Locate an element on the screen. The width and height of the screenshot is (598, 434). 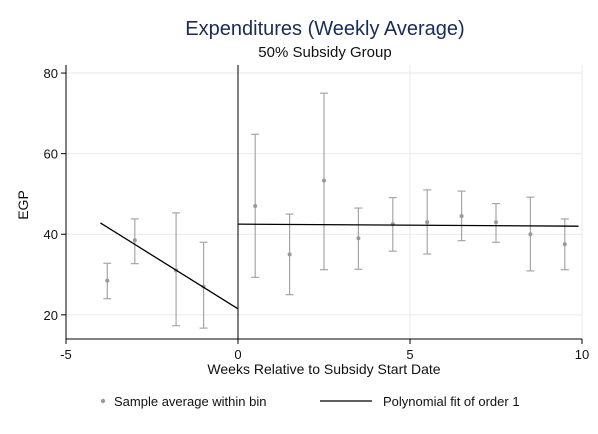
y-tick-label: 40 is located at coordinates (51, 234).